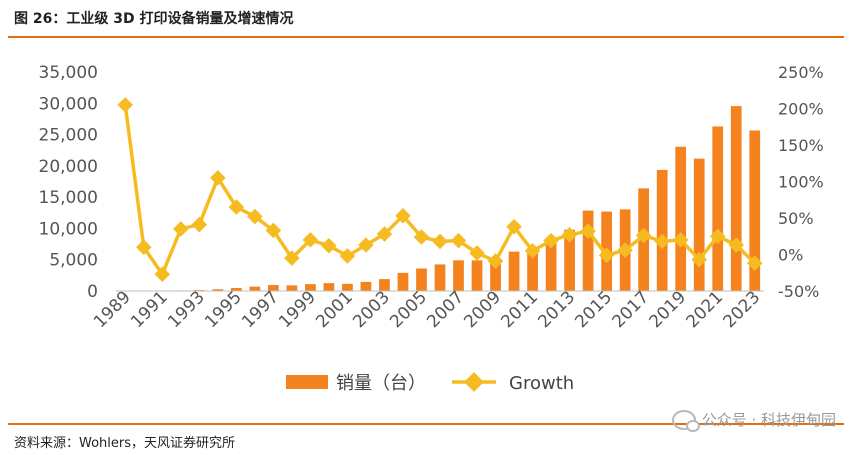  I want to click on right-axis-tick-label: 250%, so click(801, 72).